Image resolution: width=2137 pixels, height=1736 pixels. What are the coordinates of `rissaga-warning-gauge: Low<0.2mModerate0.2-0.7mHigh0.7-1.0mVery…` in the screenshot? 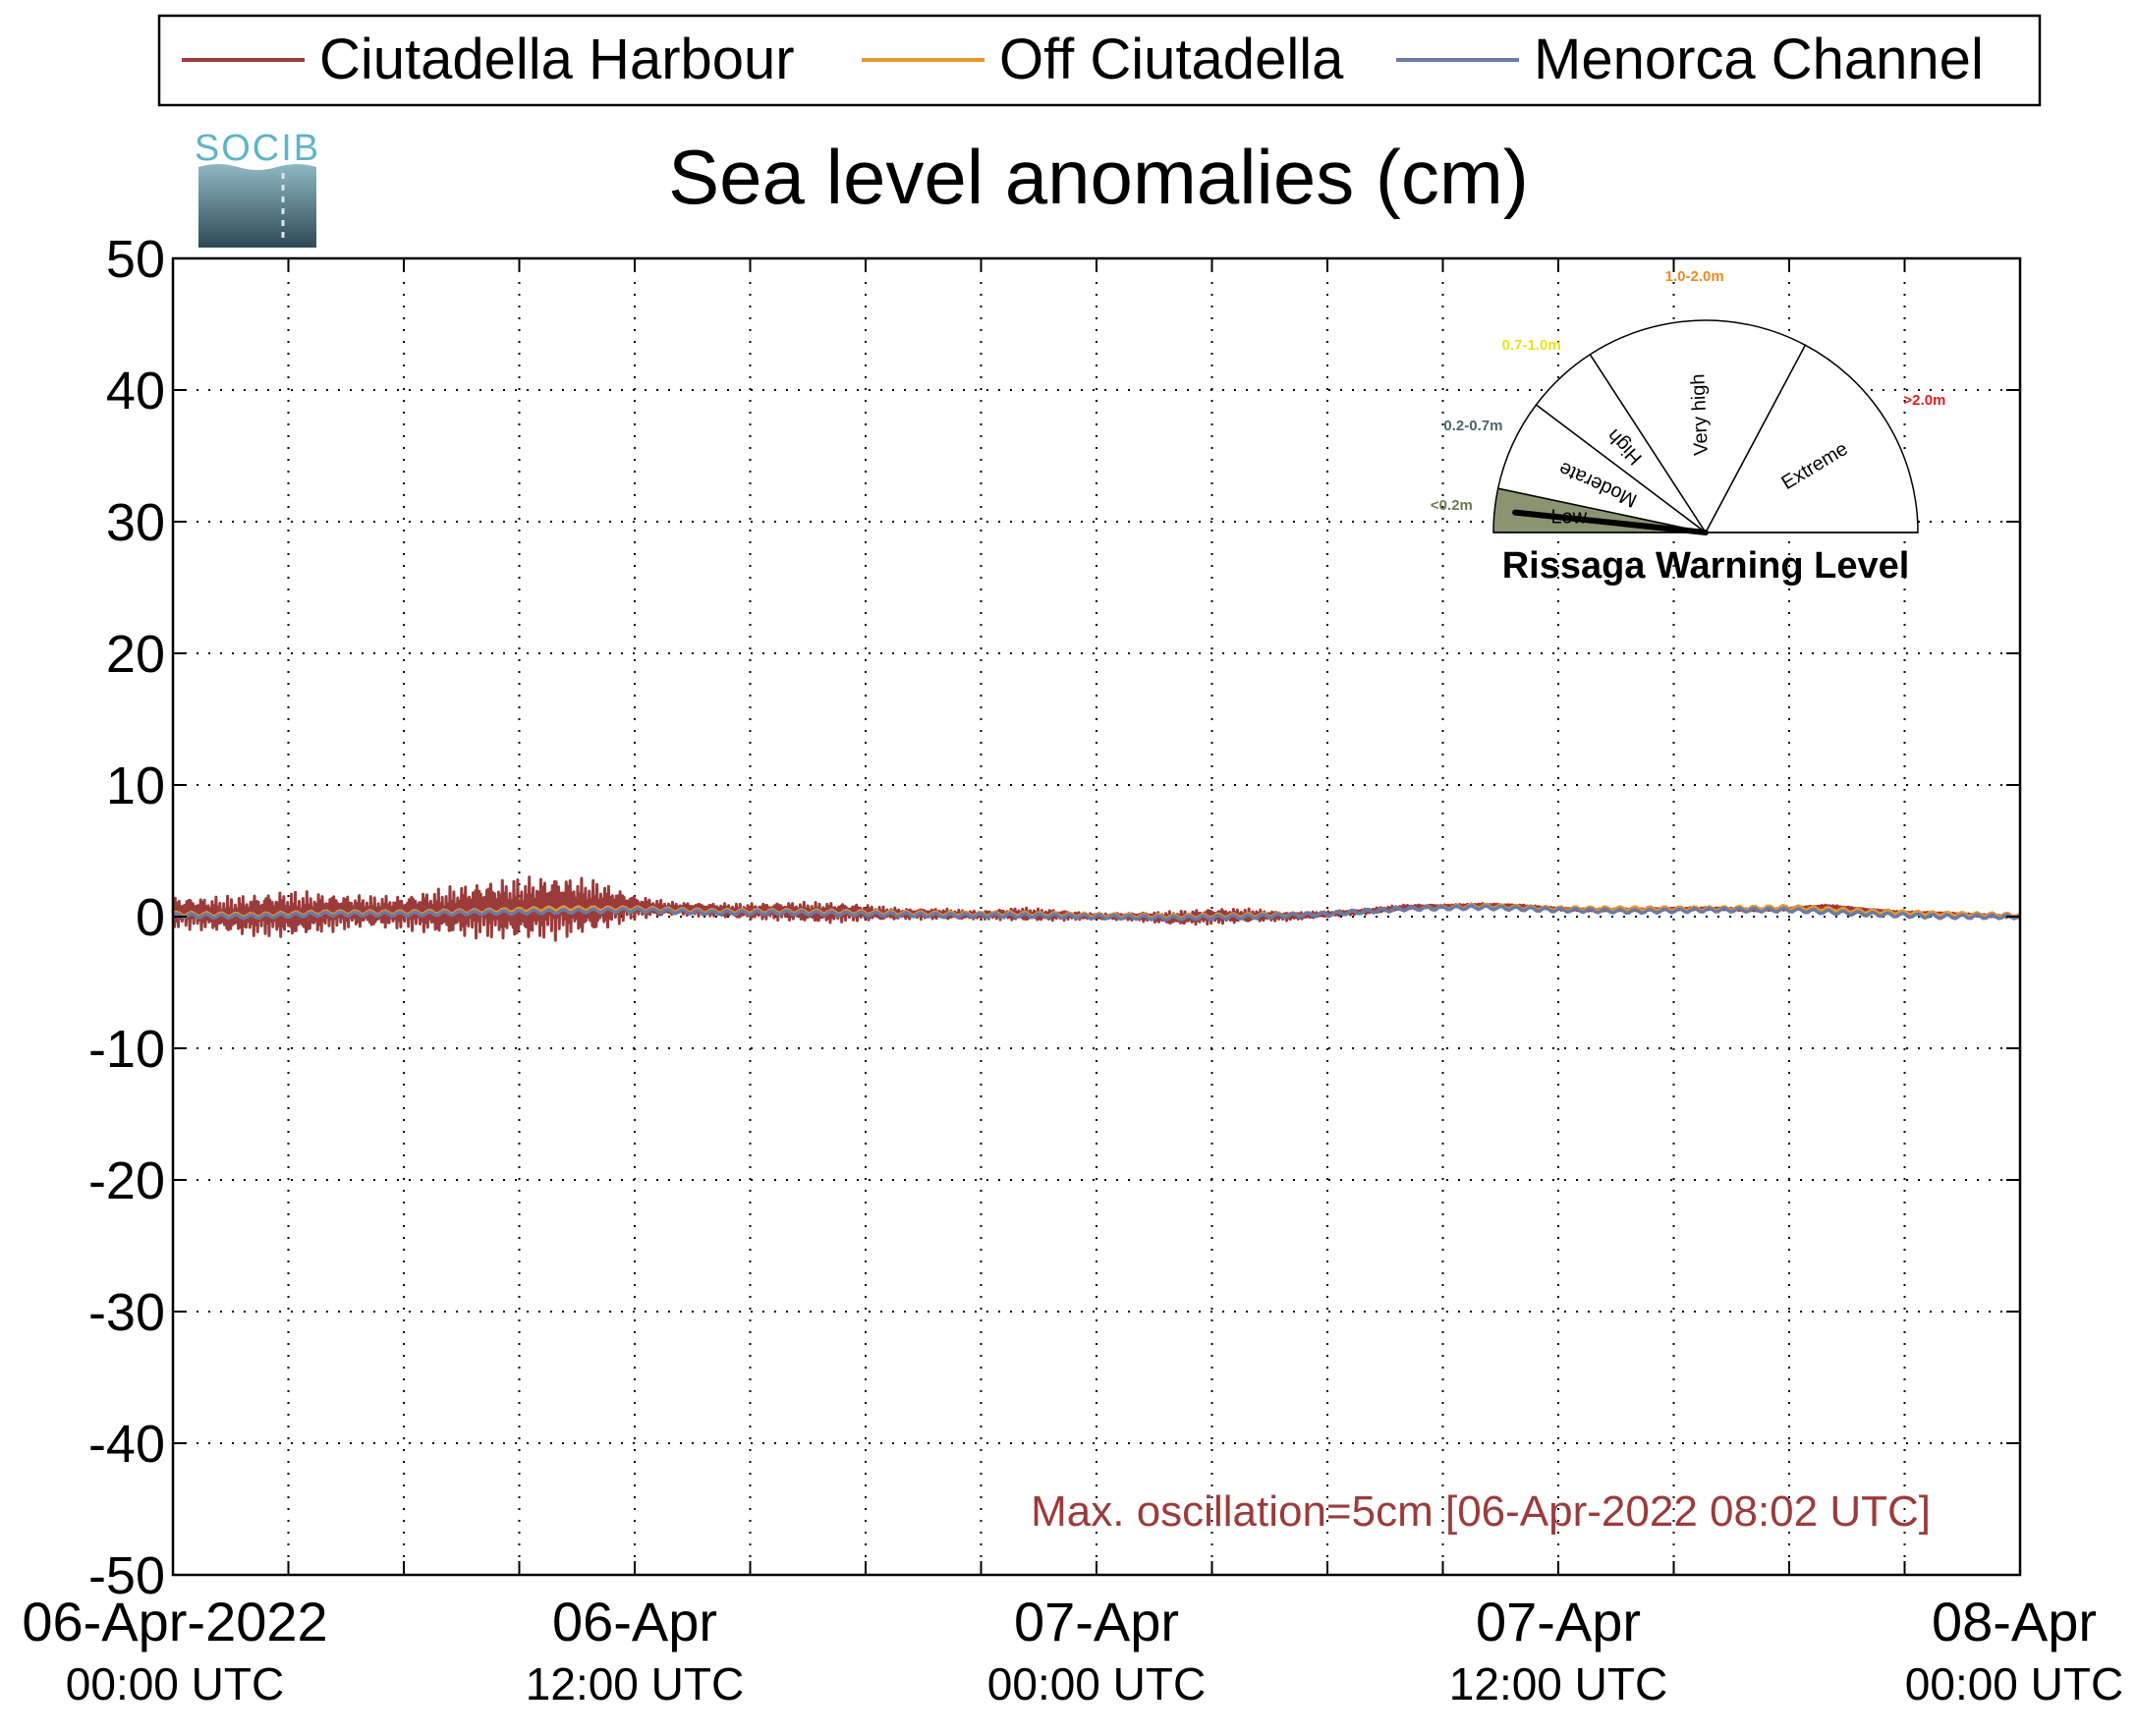 It's located at (1688, 427).